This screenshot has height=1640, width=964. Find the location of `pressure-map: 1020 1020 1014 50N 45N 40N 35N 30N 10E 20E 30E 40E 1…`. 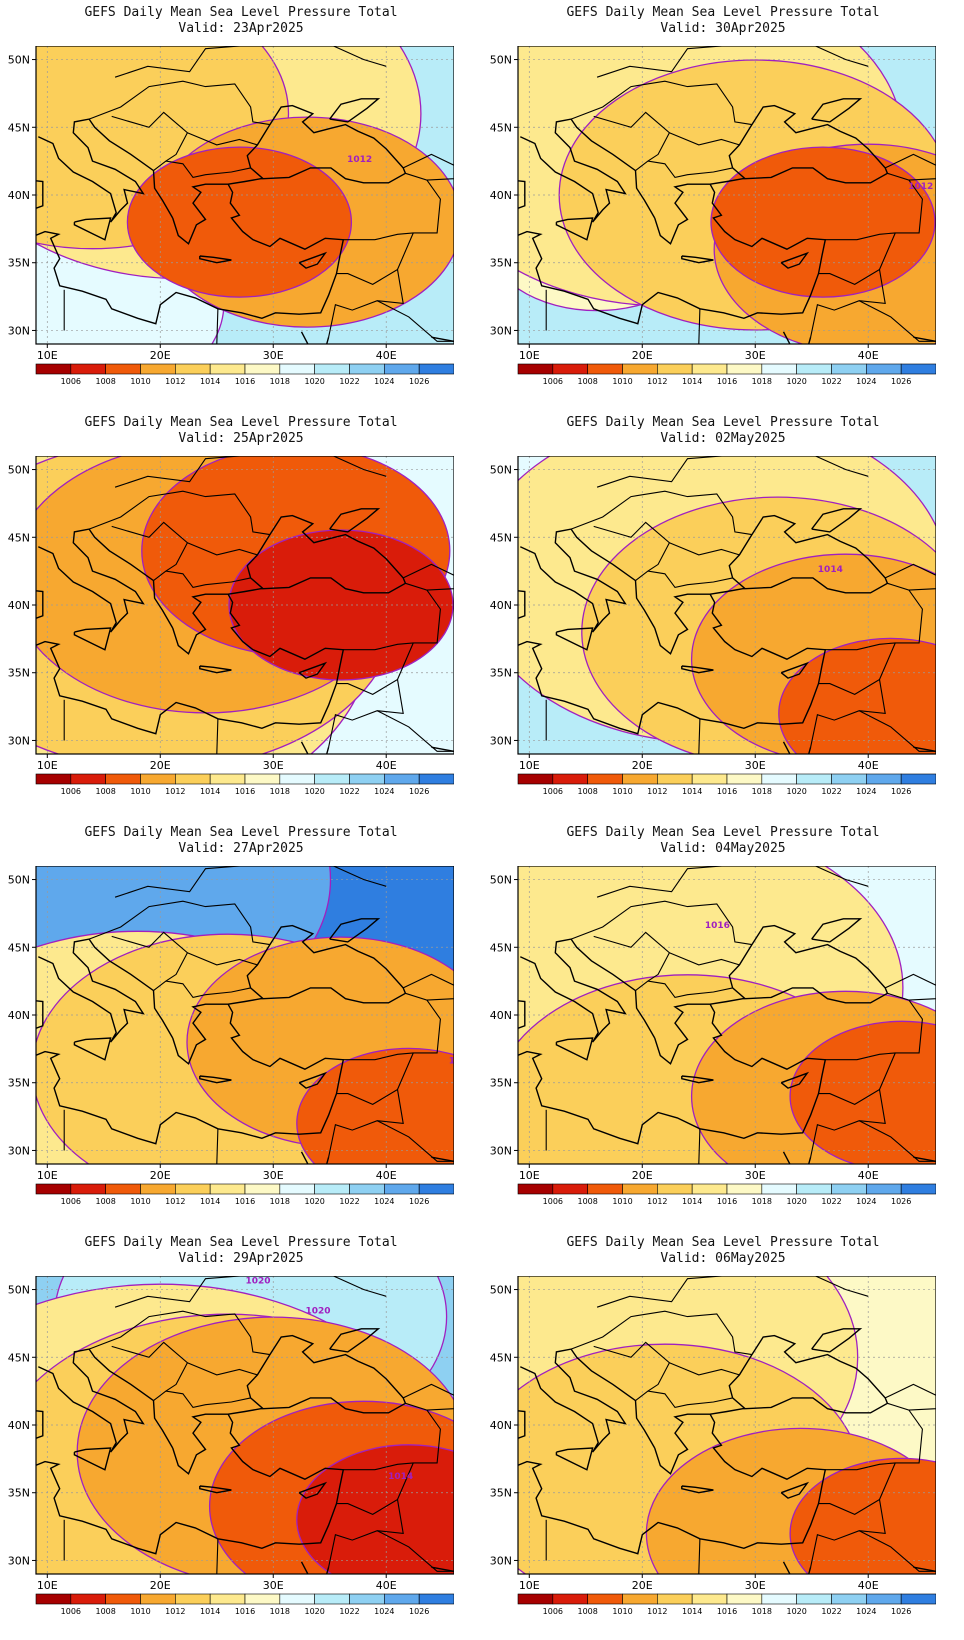

pressure-map: 1020 1020 1014 50N 45N 40N 35N 30N 10E 20E 30E 40E 1… is located at coordinates (231, 1446).